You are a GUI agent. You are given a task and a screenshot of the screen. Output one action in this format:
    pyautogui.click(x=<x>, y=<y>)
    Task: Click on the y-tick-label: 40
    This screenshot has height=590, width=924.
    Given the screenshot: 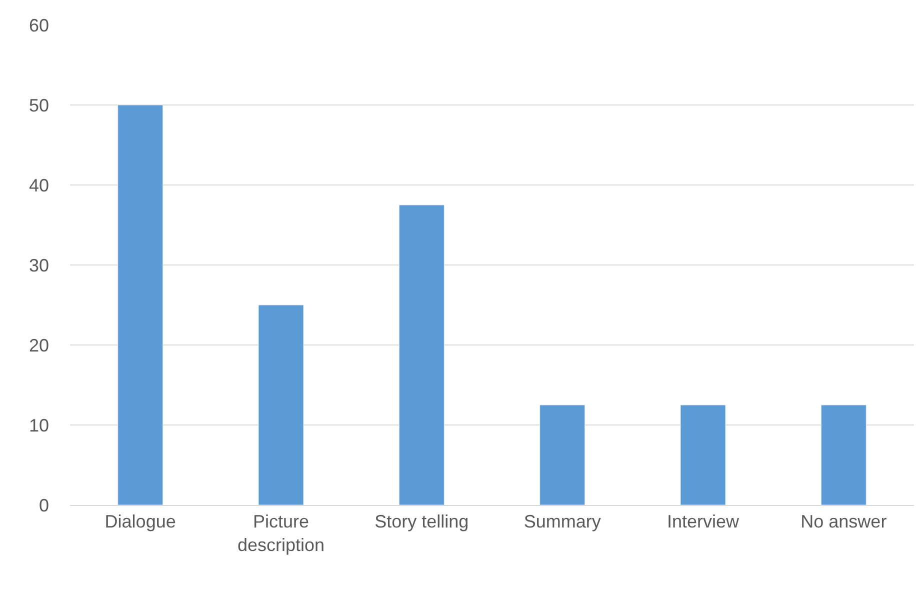 What is the action you would take?
    pyautogui.click(x=38, y=185)
    